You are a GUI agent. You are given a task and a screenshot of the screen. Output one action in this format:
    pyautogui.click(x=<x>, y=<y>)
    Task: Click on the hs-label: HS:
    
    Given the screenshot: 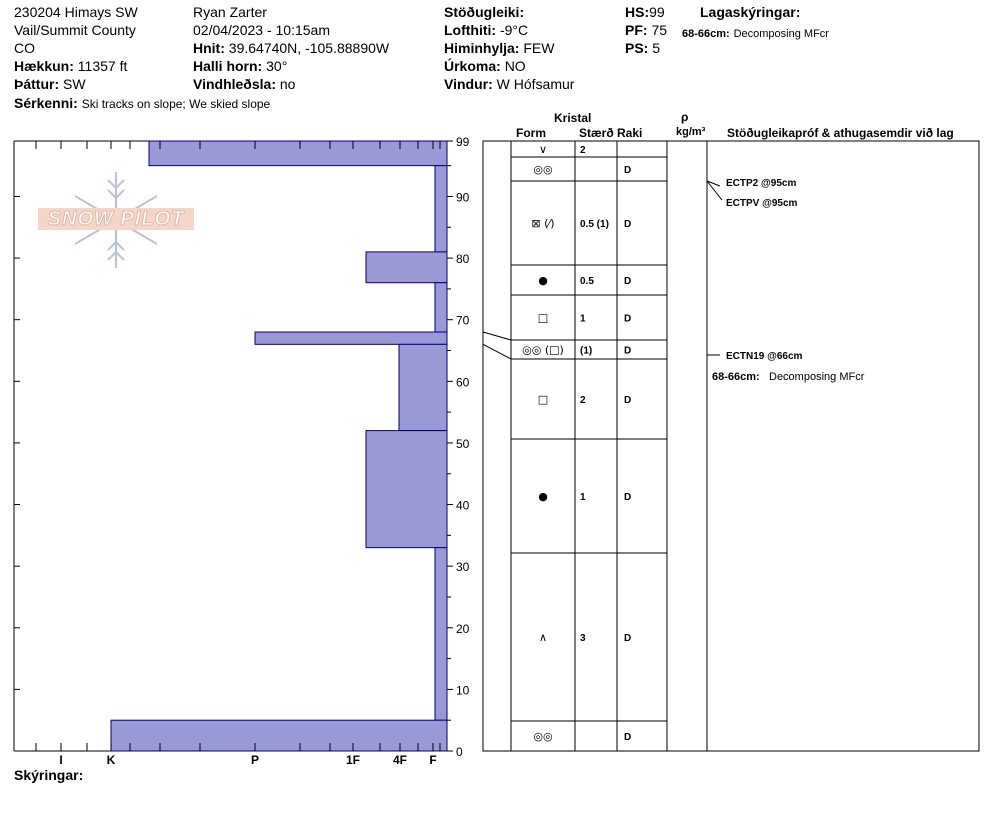 What is the action you would take?
    pyautogui.click(x=637, y=12)
    